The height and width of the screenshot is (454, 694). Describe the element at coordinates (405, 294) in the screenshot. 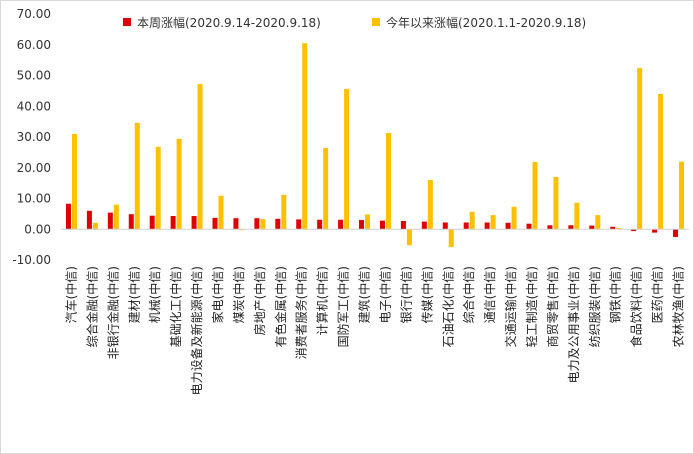

I see `x-category-label: 银行(中信)` at that location.